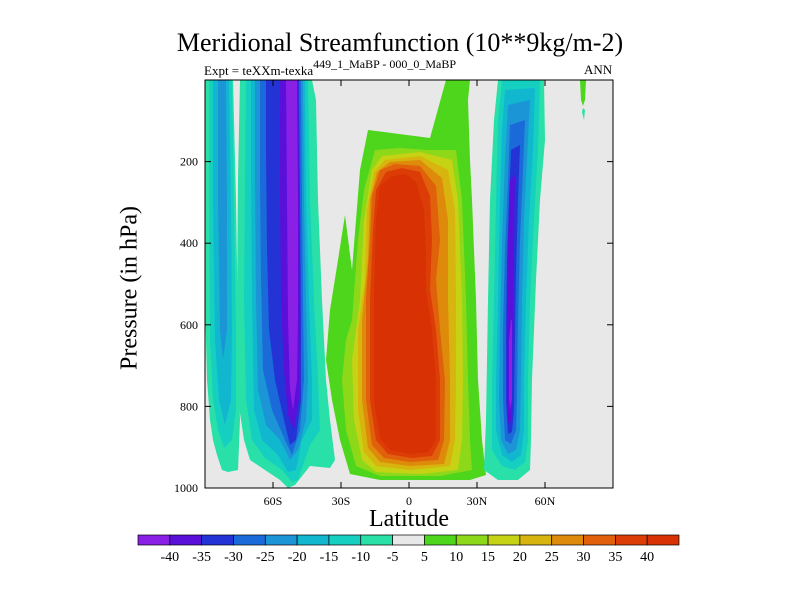 This screenshot has width=800, height=600. What do you see at coordinates (409, 501) in the screenshot?
I see `x-tick-label: 0` at bounding box center [409, 501].